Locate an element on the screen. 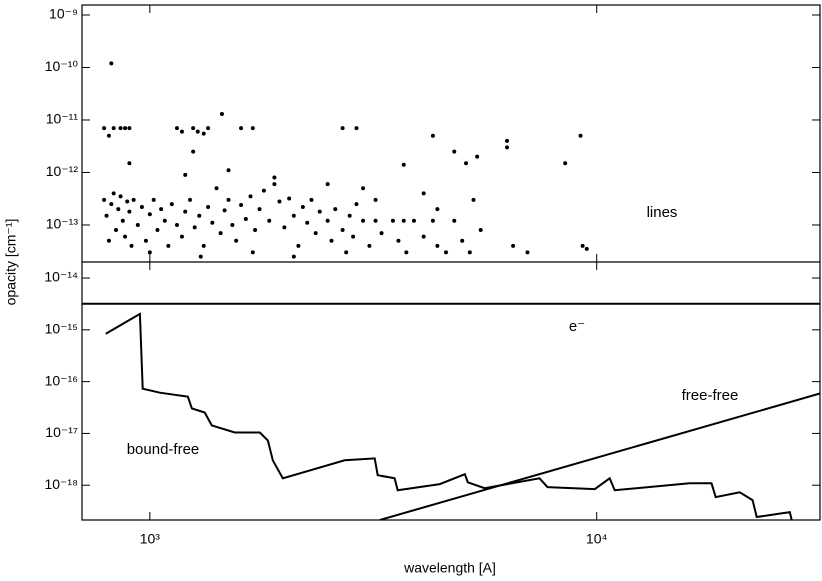 The image size is (822, 581). x-tick-label: 10⁴ is located at coordinates (597, 539).